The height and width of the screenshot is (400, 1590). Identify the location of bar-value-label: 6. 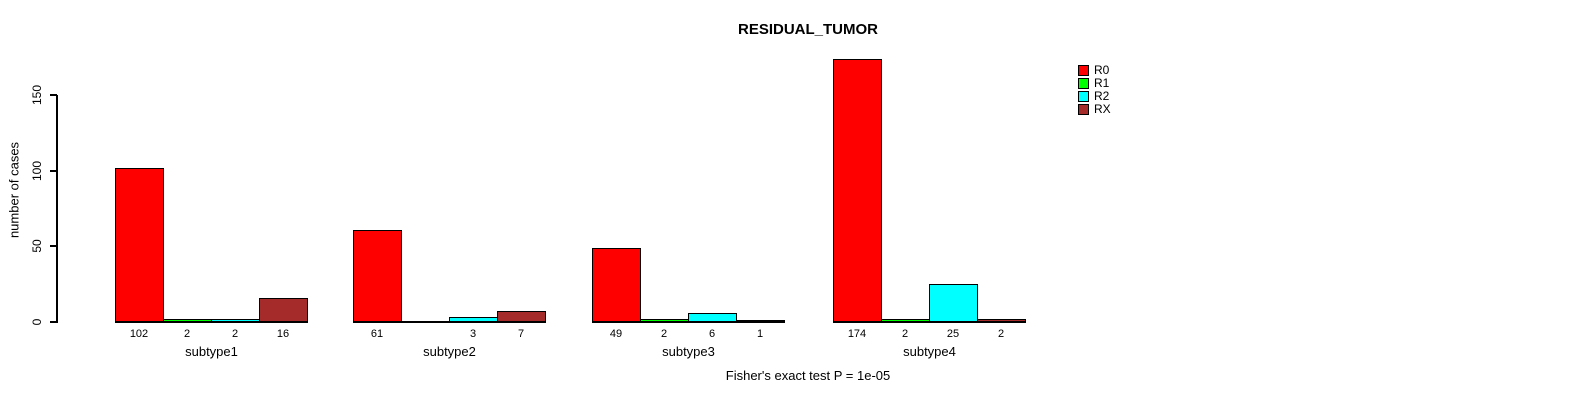
(712, 334).